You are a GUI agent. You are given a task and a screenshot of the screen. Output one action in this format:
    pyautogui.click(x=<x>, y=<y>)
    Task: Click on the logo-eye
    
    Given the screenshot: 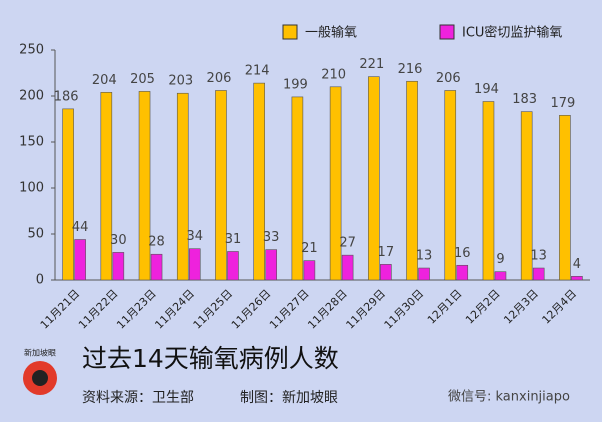 What is the action you would take?
    pyautogui.click(x=40, y=378)
    